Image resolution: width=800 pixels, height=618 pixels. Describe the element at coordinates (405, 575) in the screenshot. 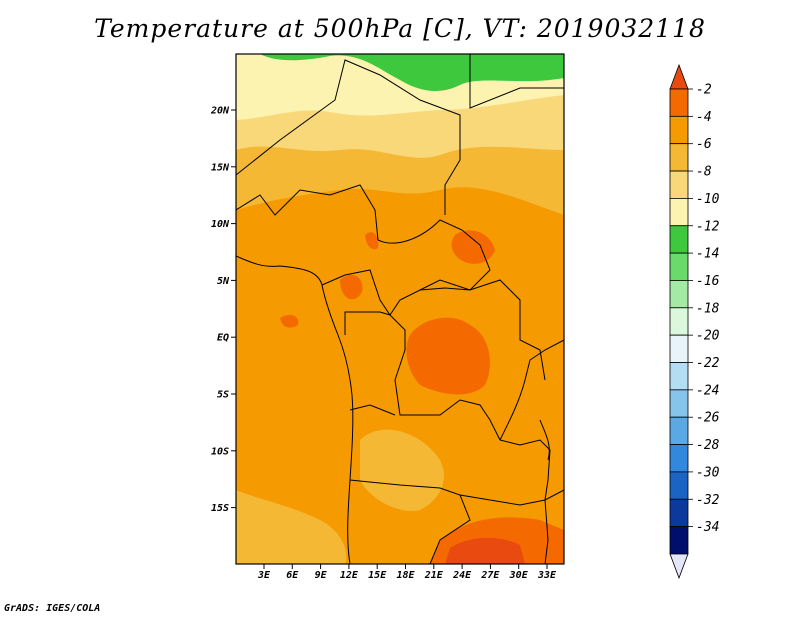

I see `lon-tick-label: 18E` at that location.